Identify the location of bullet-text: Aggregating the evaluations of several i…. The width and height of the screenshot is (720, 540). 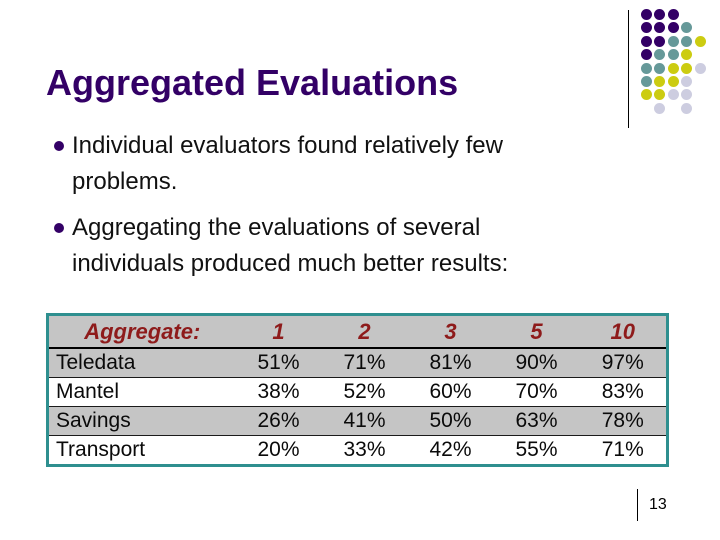
(290, 245).